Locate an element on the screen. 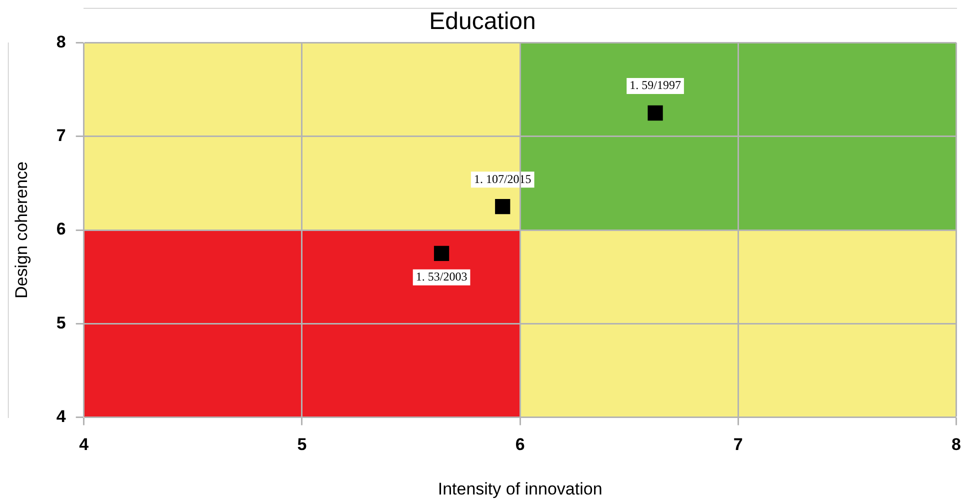 The width and height of the screenshot is (971, 504). x-tick-label: 5 is located at coordinates (302, 444).